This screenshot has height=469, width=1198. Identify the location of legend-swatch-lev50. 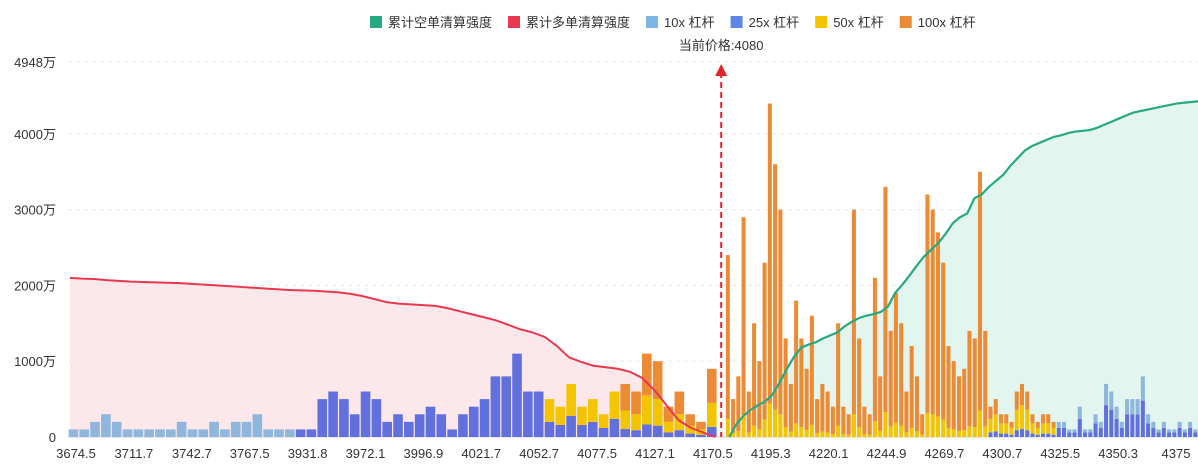
(821, 22).